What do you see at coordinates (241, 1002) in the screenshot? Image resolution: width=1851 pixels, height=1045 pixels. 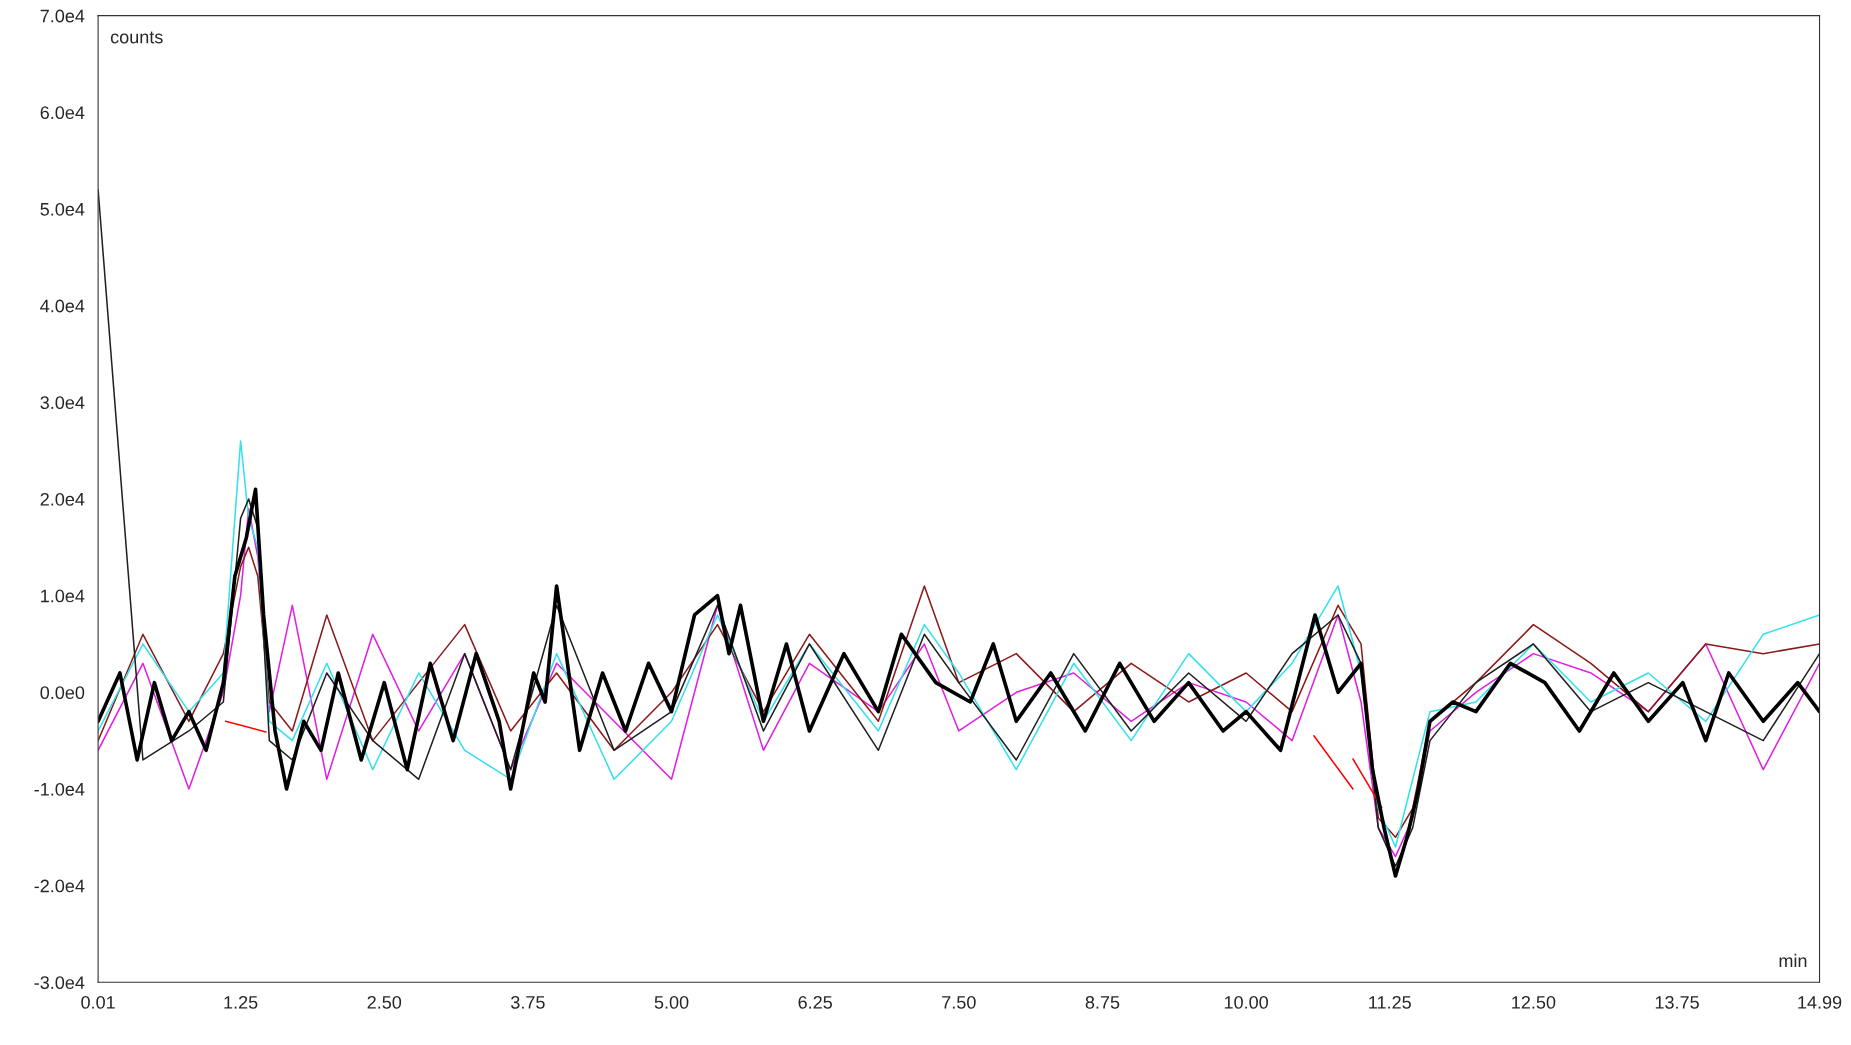 I see `x-tick-label: 1.25` at bounding box center [241, 1002].